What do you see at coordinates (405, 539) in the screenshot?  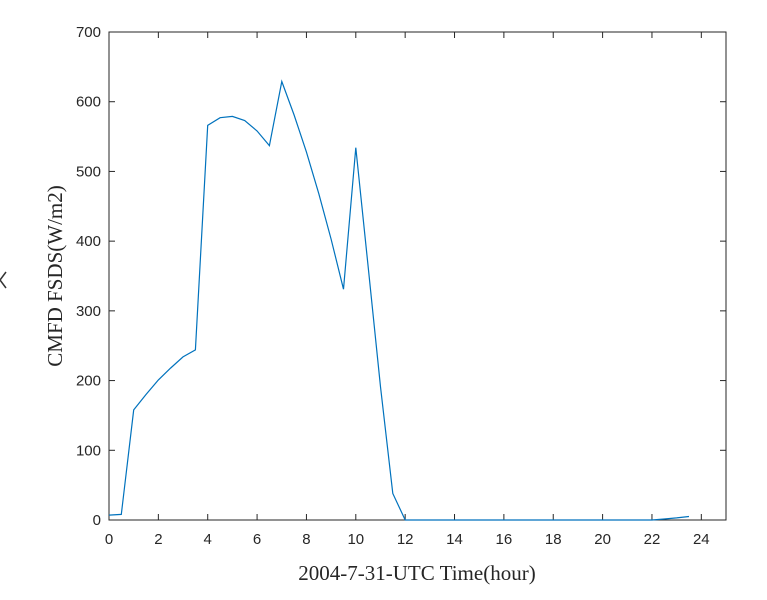 I see `x-tick-label: 12` at bounding box center [405, 539].